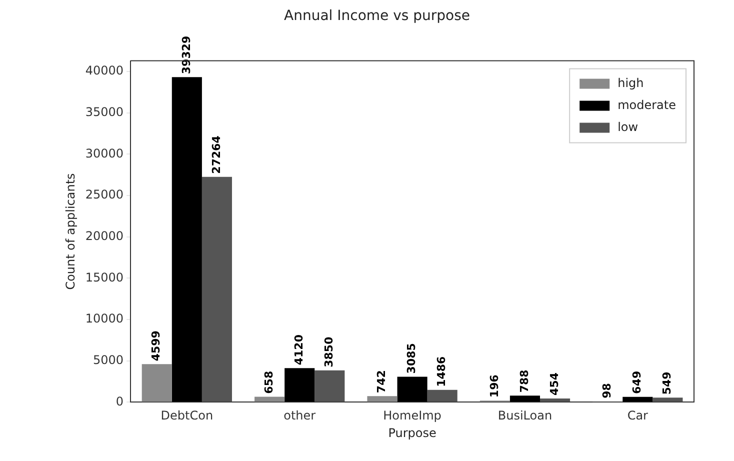  I want to click on x-tick-label: HomeImp, so click(412, 415).